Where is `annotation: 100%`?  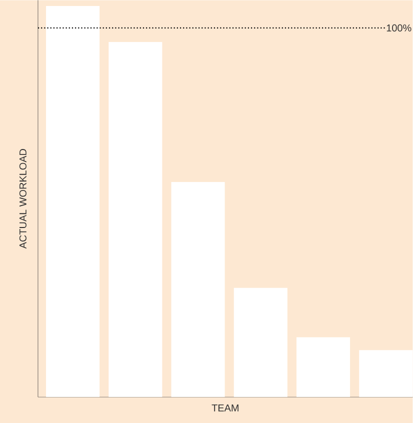 annotation: 100% is located at coordinates (399, 28).